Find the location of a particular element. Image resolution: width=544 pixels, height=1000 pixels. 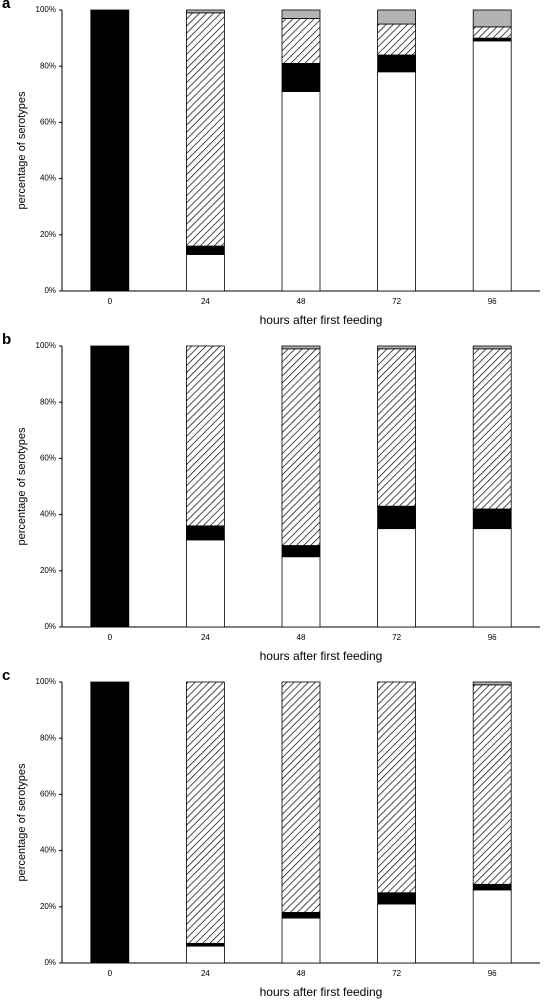

panel-label: a is located at coordinates (6, 6).